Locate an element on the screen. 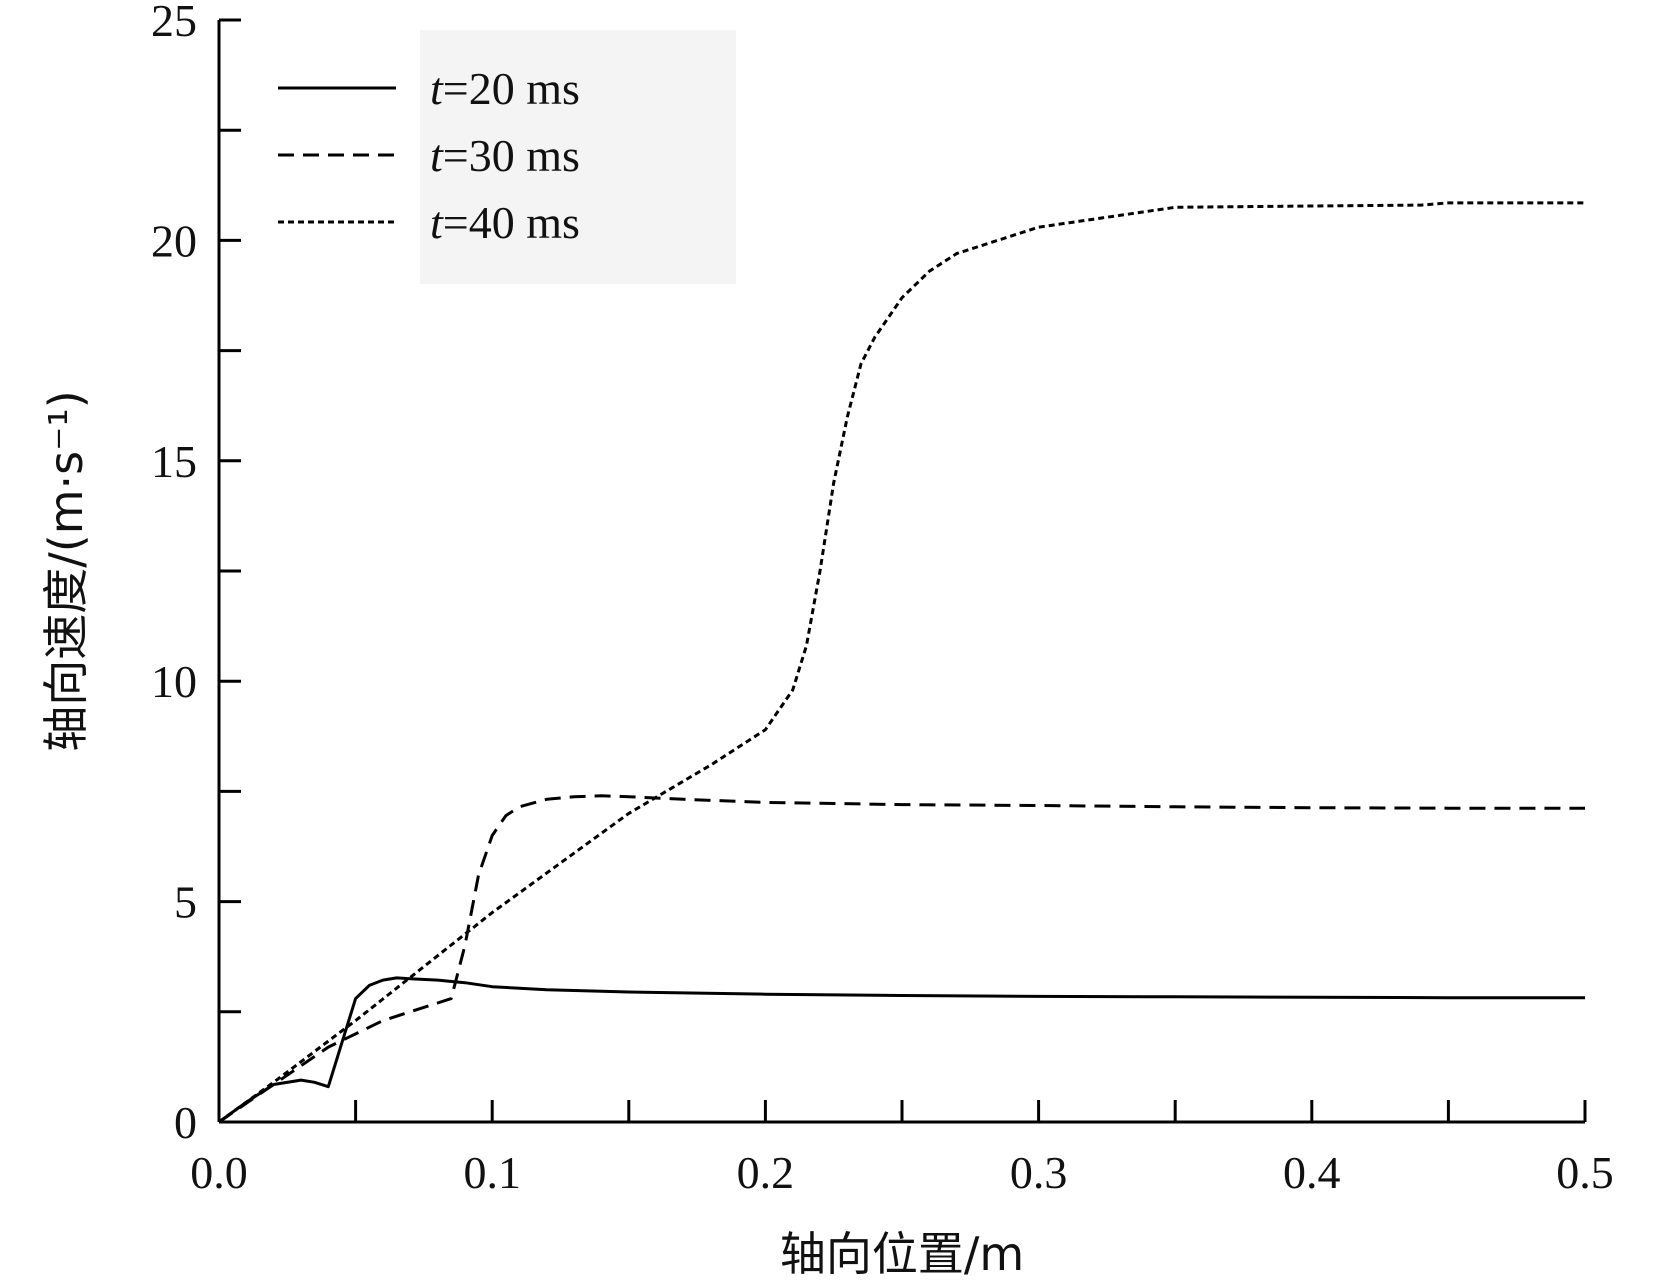 The height and width of the screenshot is (1281, 1654). y-tick-label: 25 is located at coordinates (174, 23).